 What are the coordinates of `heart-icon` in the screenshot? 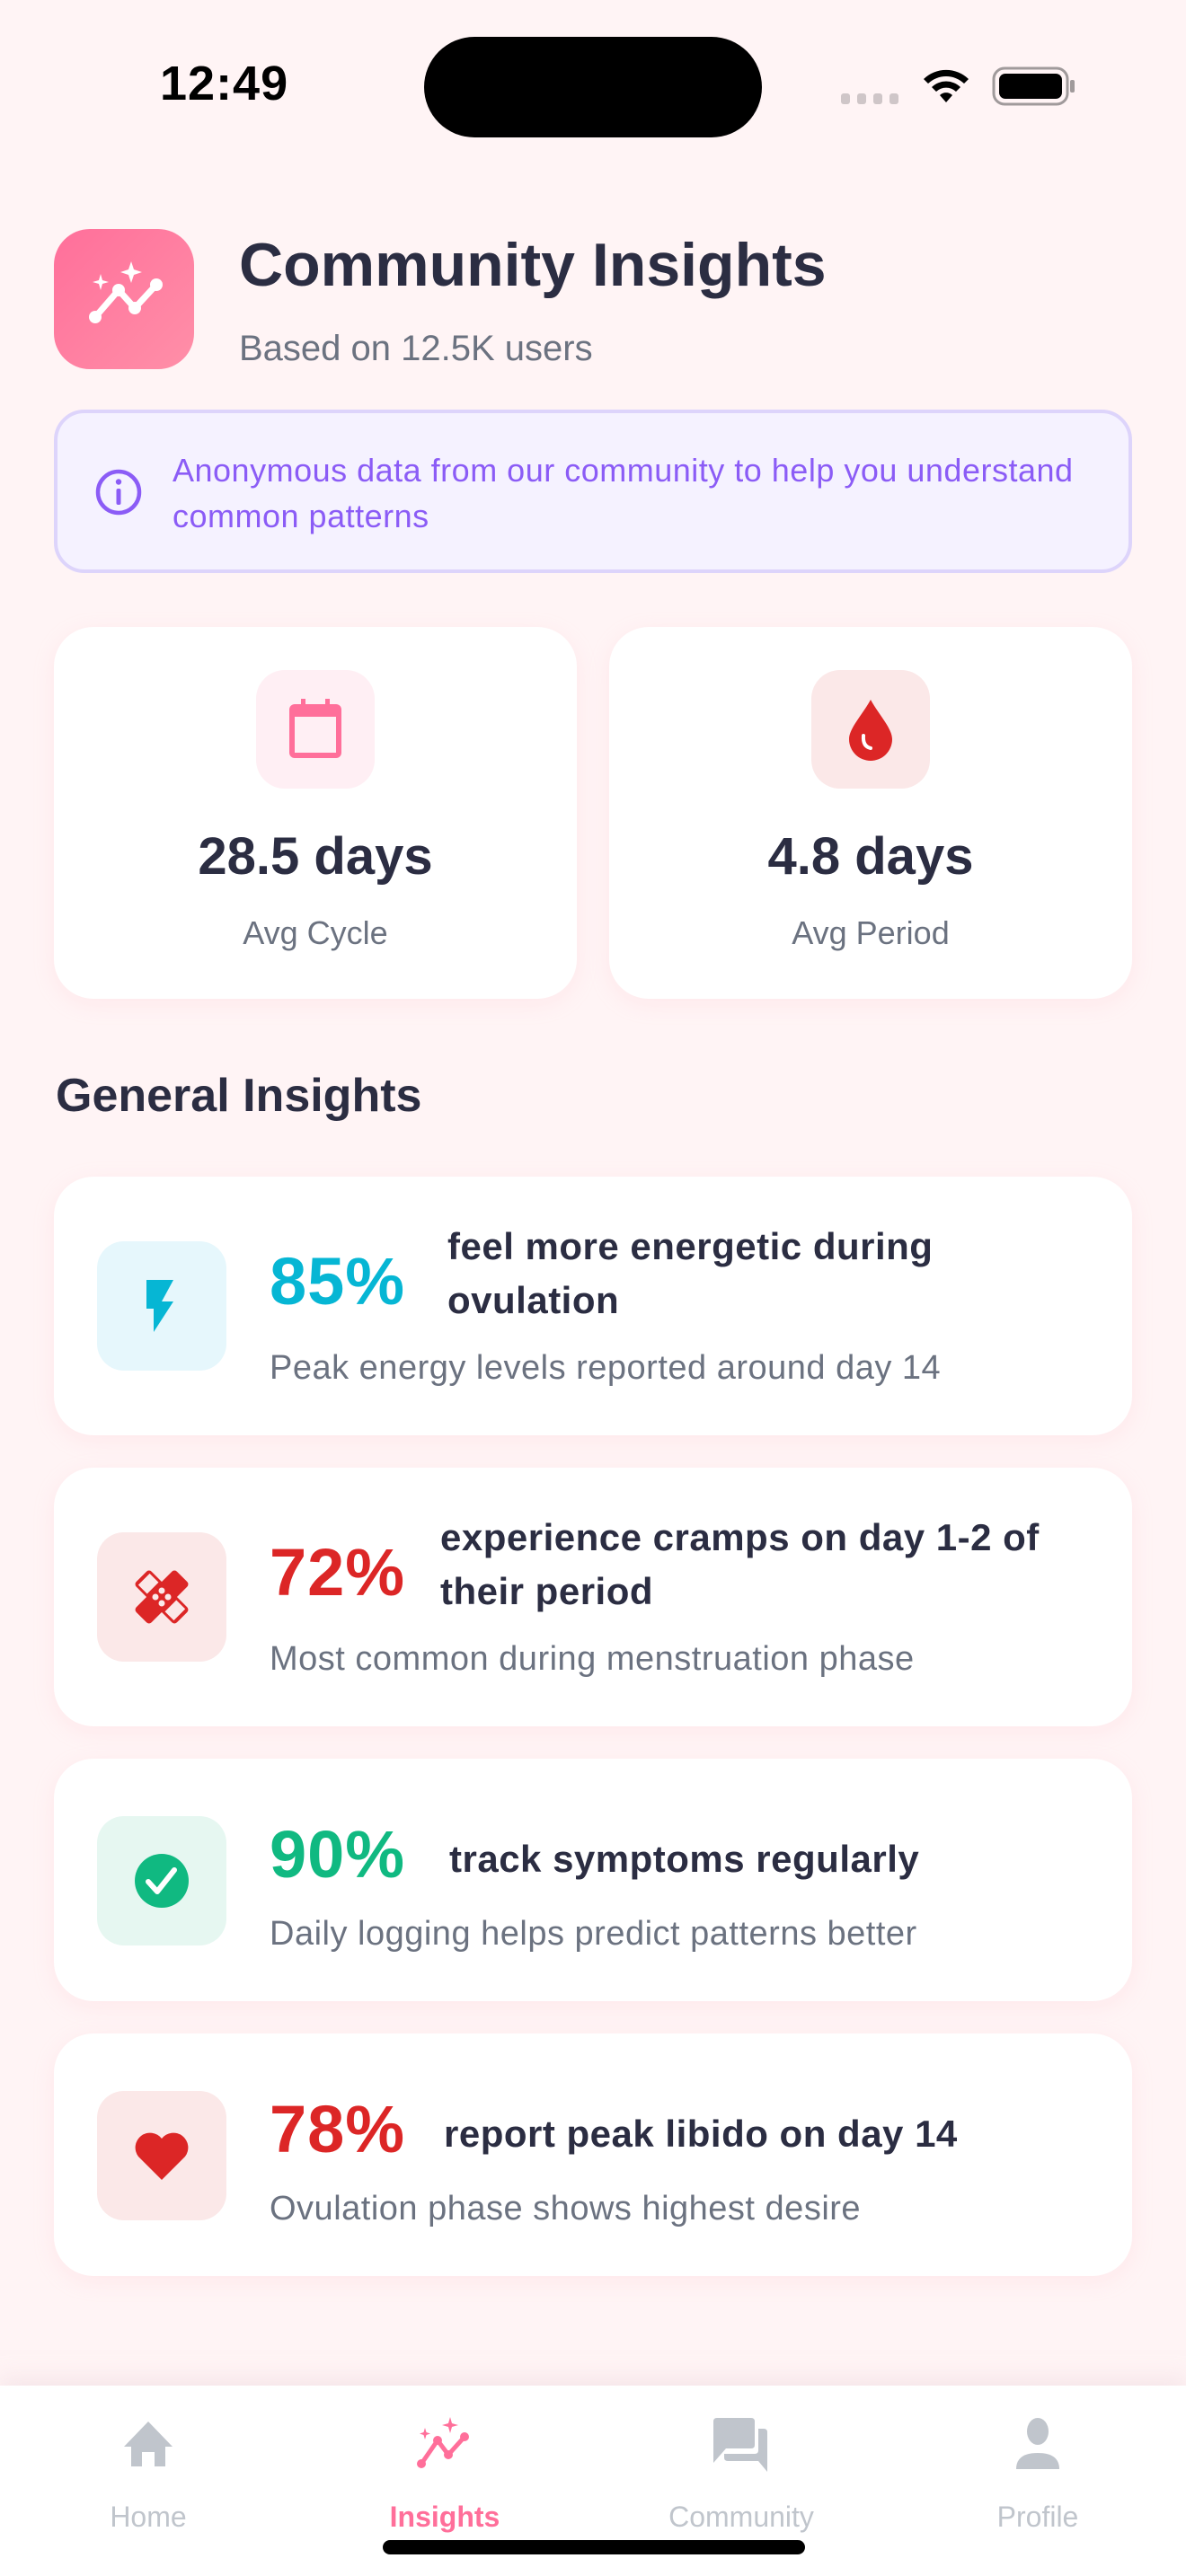 It's located at (162, 2156).